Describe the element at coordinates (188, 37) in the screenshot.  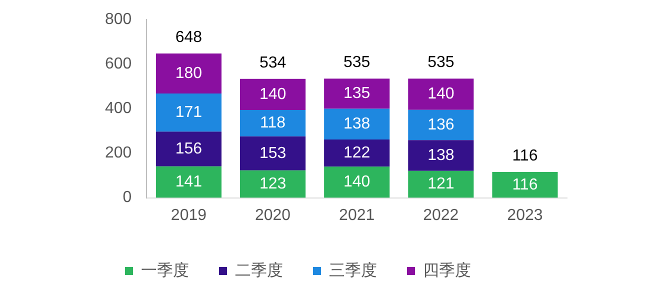
I see `total-label: 648` at that location.